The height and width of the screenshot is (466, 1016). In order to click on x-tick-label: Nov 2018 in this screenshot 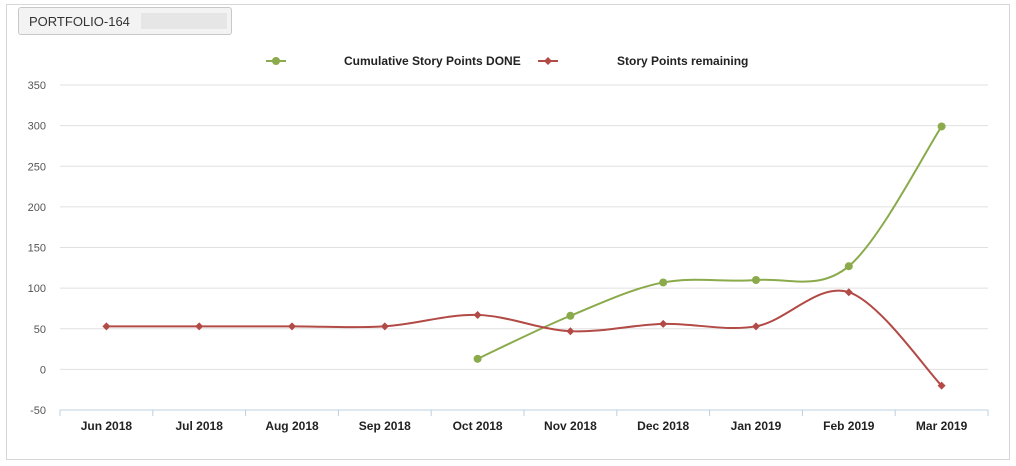, I will do `click(570, 426)`.